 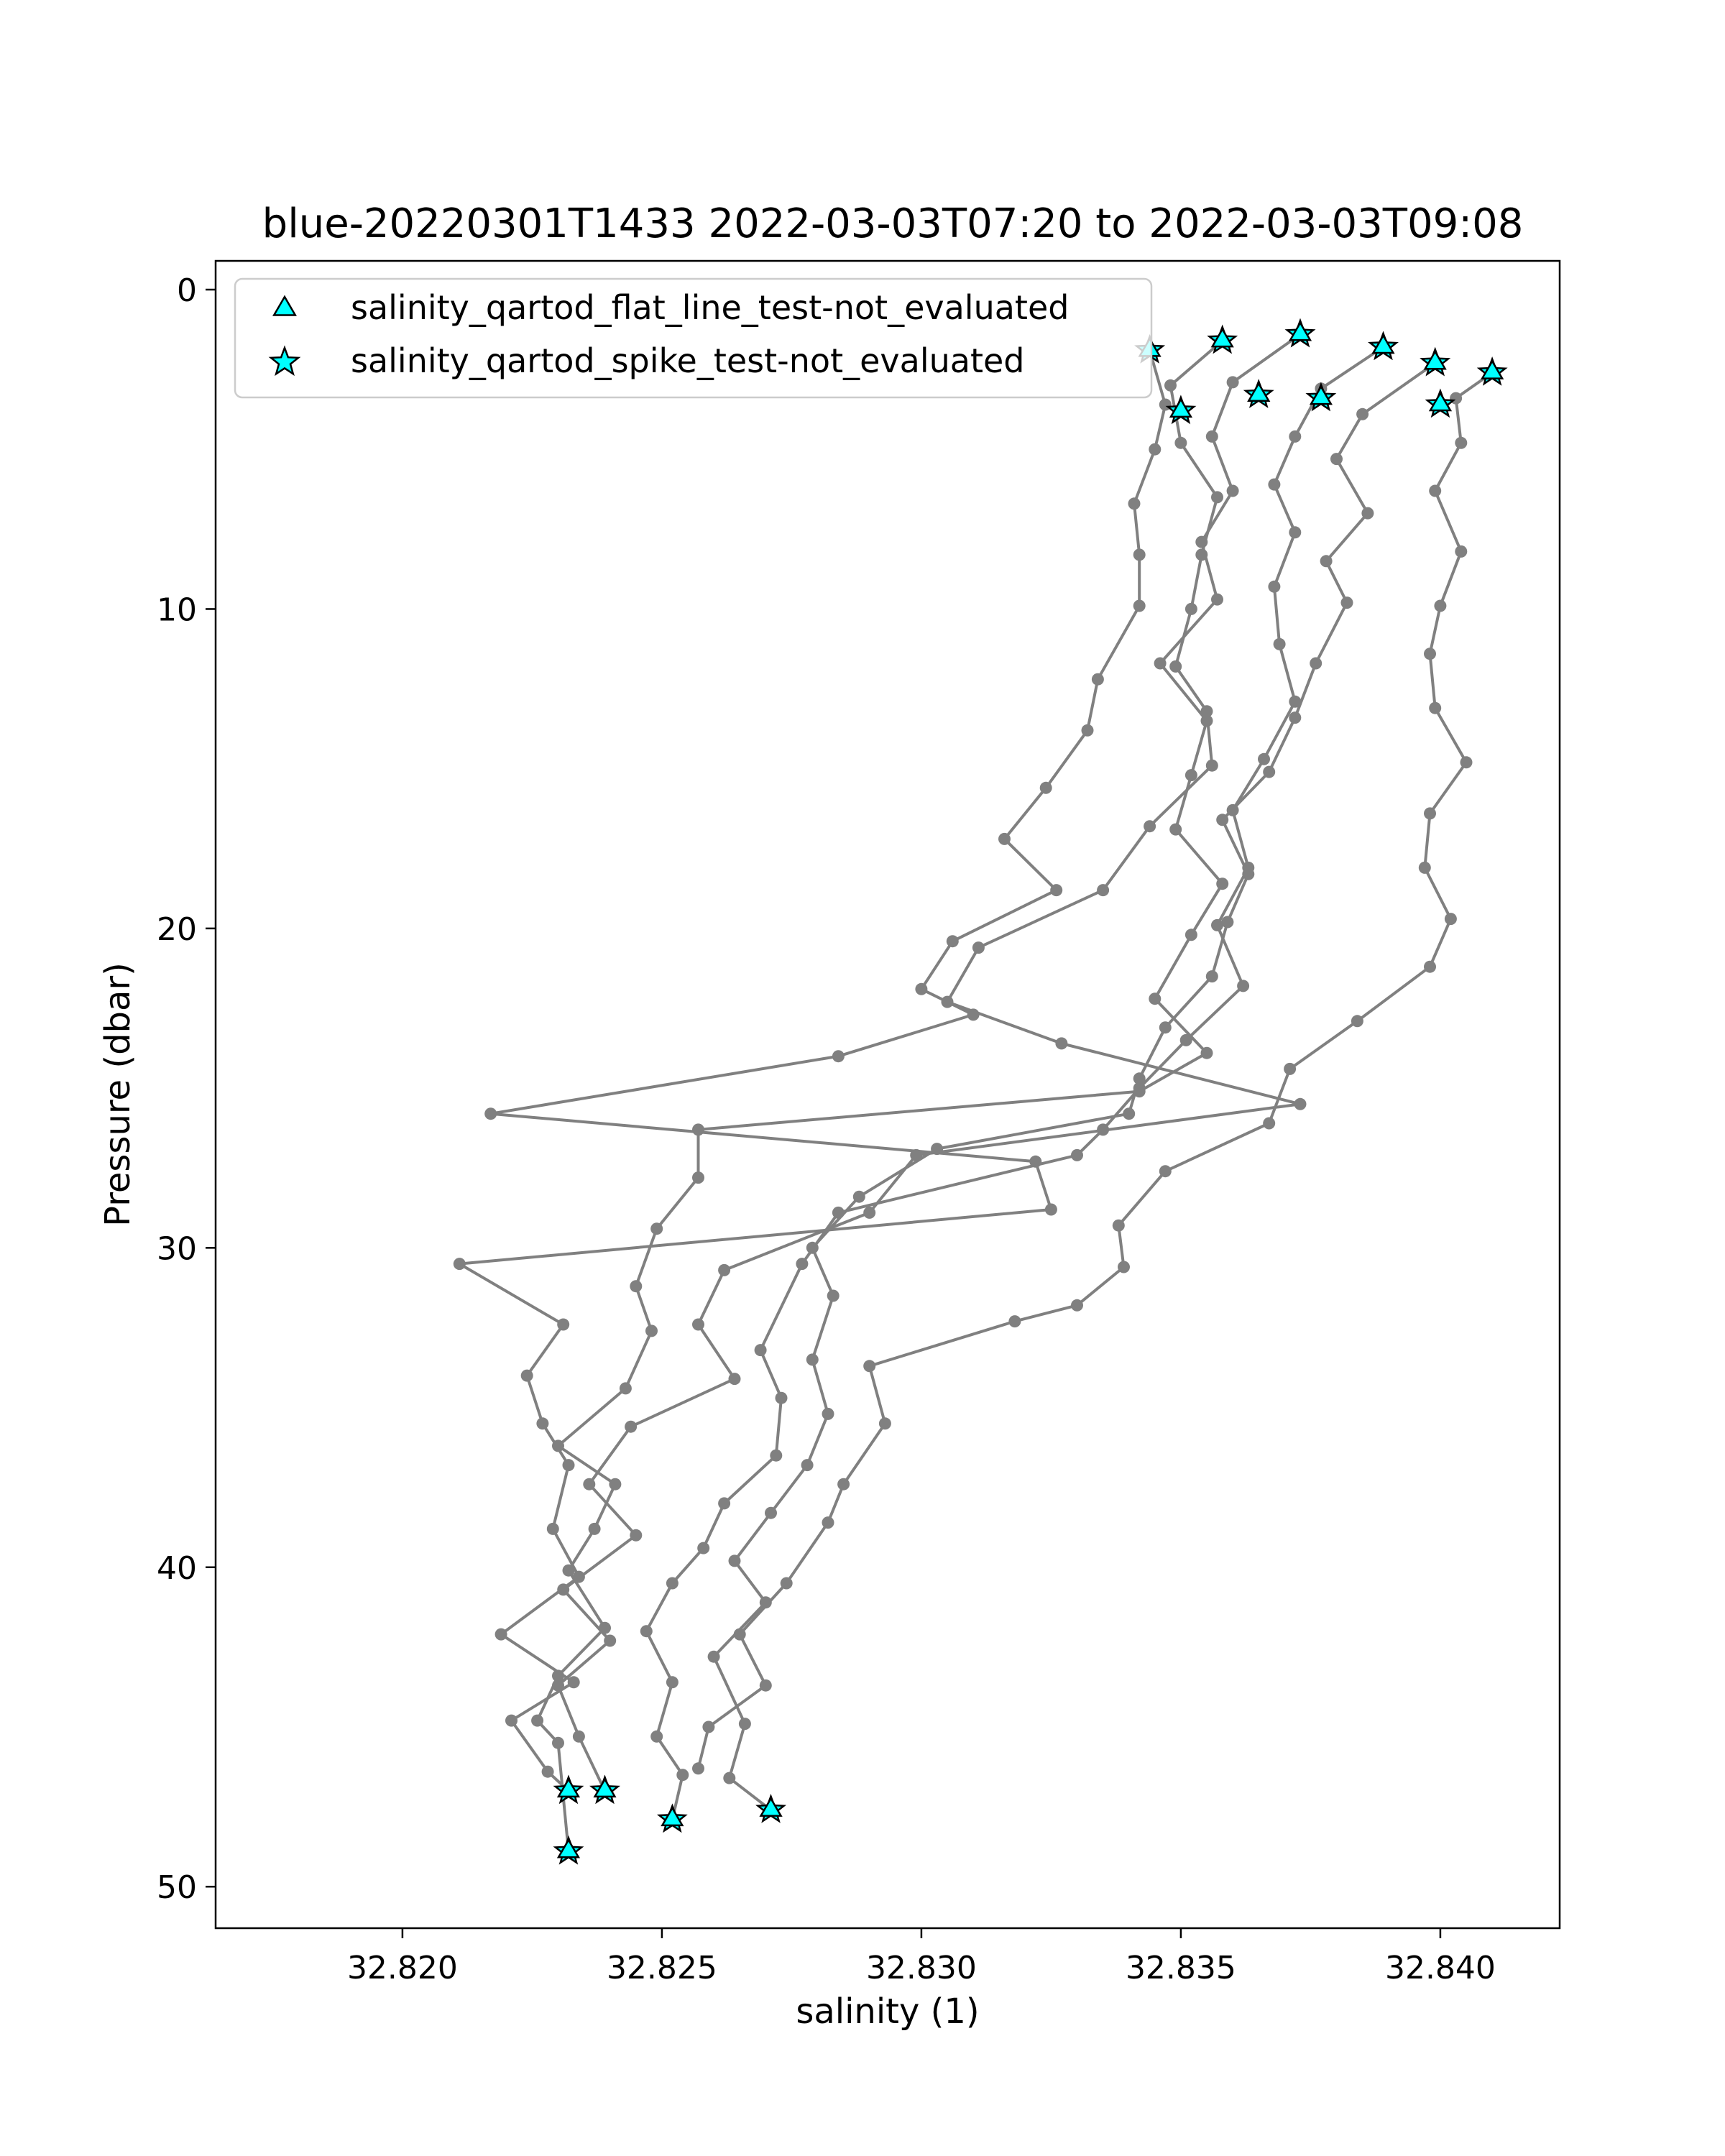 I want to click on y-tick-label: 0, so click(x=187, y=291).